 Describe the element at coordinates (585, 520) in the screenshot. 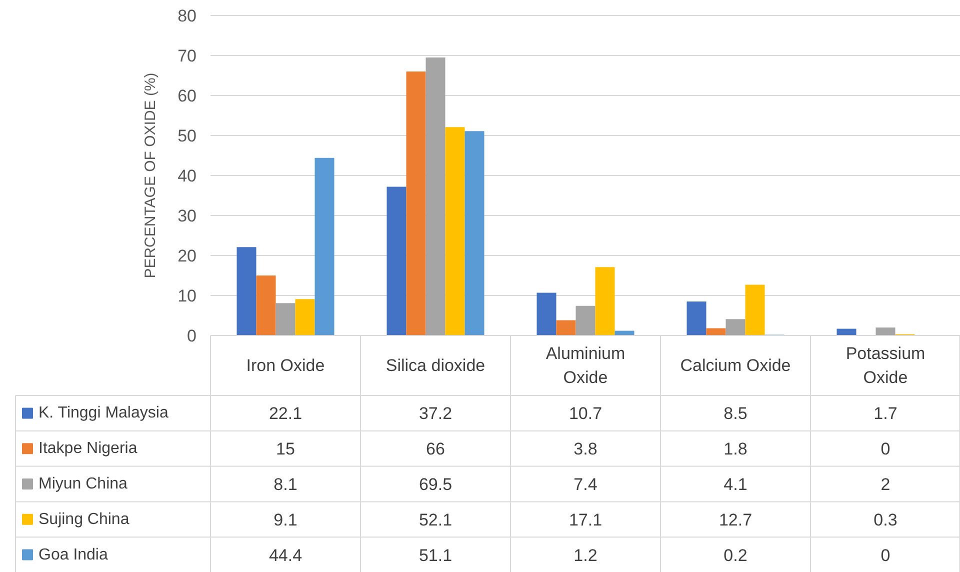

I see `data-label: 17.1` at that location.